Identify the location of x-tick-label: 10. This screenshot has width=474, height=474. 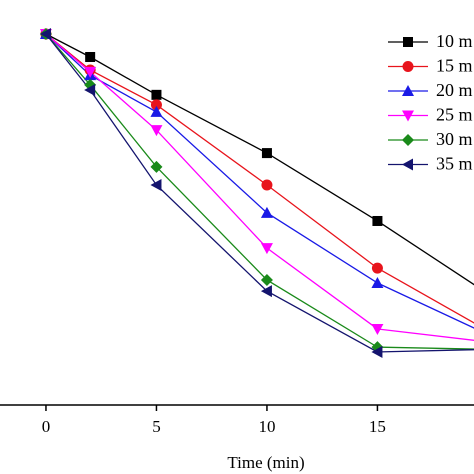
(266, 426).